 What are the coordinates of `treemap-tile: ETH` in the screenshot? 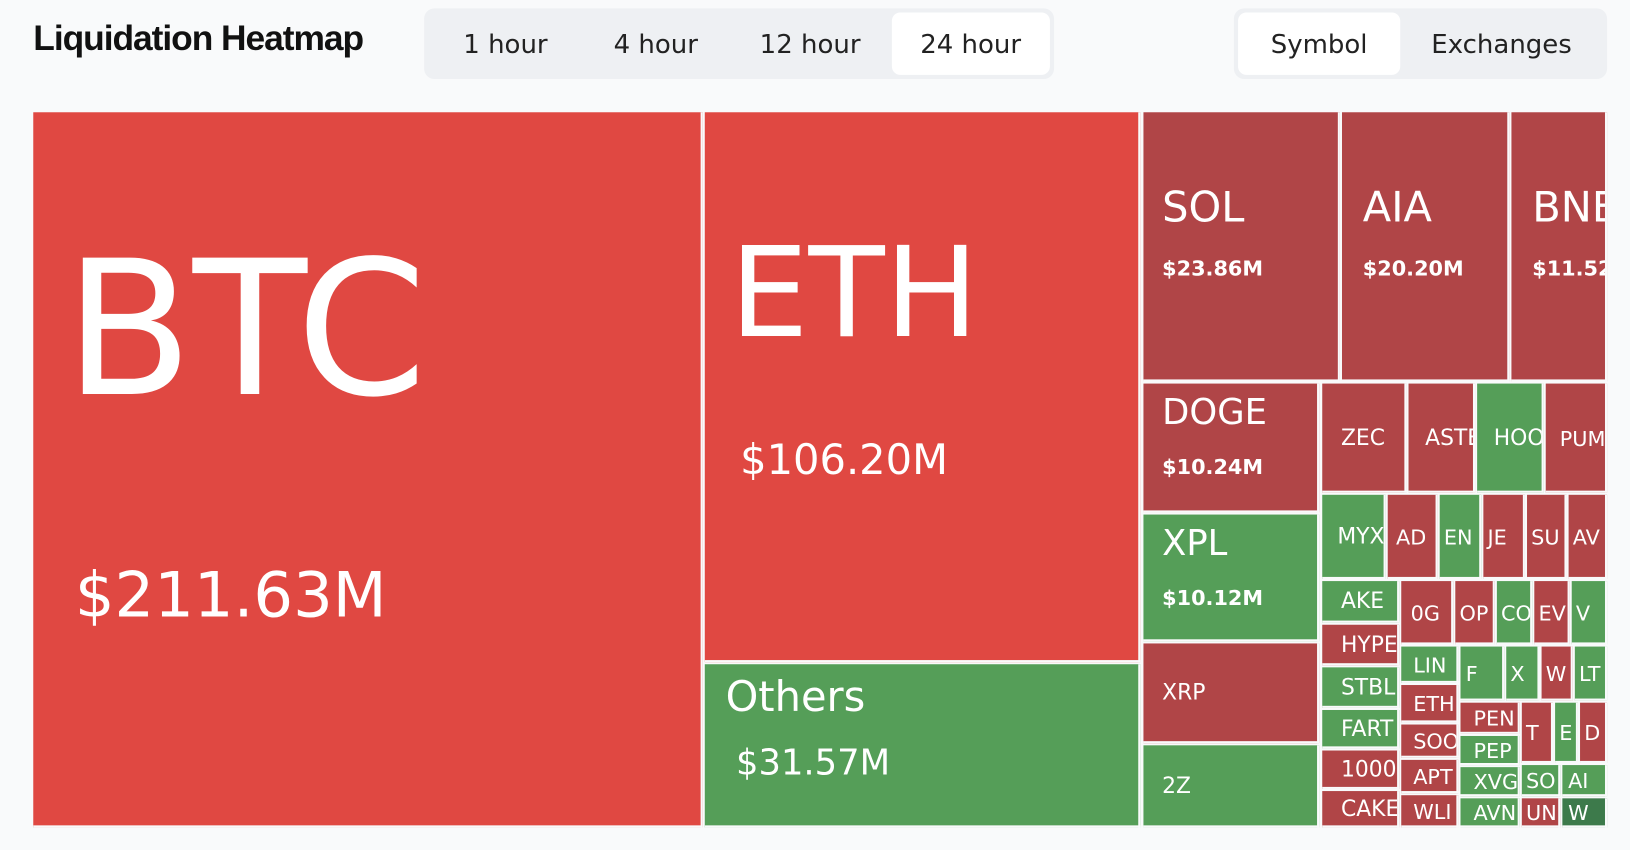 It's located at (1430, 704).